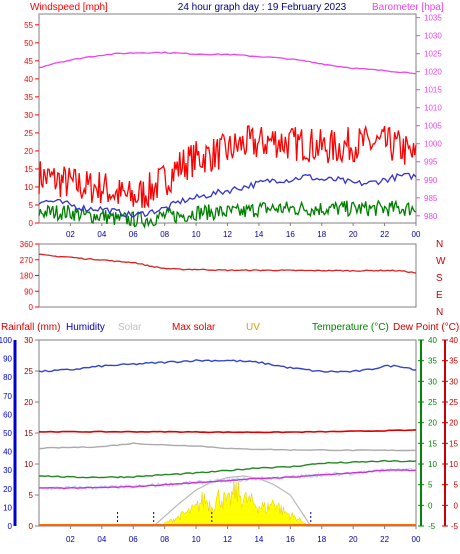 The image size is (460, 554). I want to click on humidity-tick-label: 10, so click(28, 464).